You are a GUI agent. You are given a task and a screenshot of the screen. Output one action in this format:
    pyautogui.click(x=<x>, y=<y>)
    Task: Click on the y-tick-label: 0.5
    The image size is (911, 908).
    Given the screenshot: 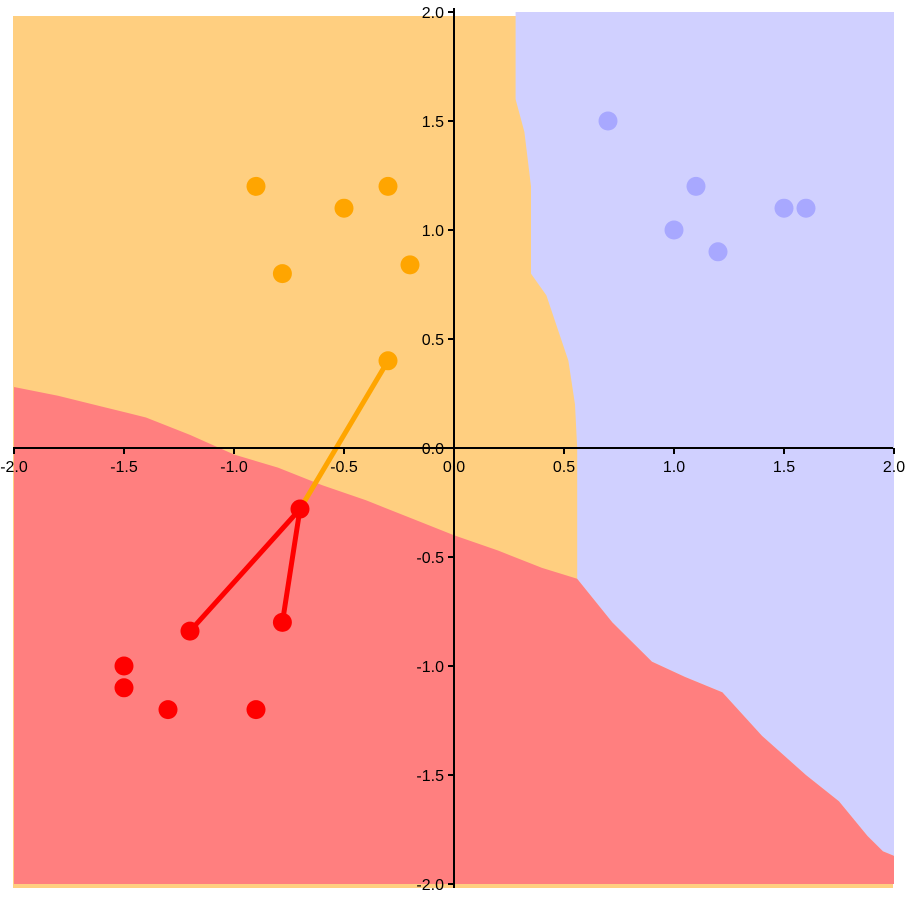 What is the action you would take?
    pyautogui.click(x=433, y=340)
    